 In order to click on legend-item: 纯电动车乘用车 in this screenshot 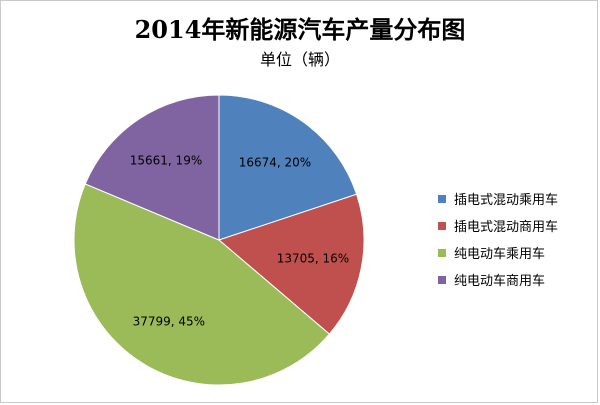, I will do `click(498, 252)`.